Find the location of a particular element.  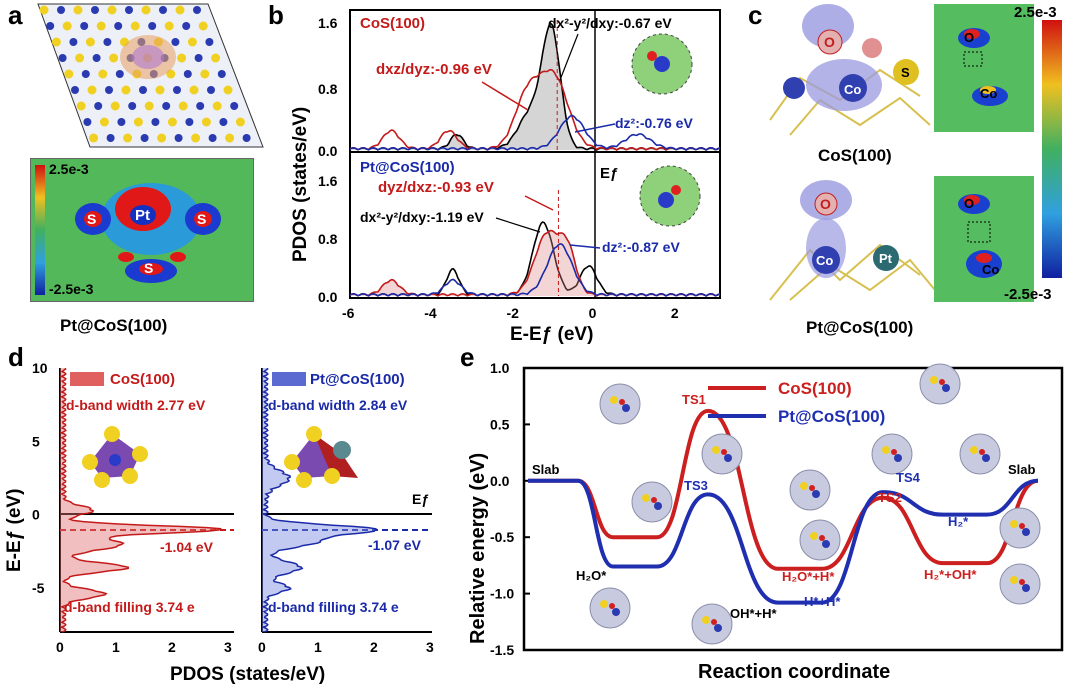

panel-c-maps: O Co O Co is located at coordinates (998, 153).